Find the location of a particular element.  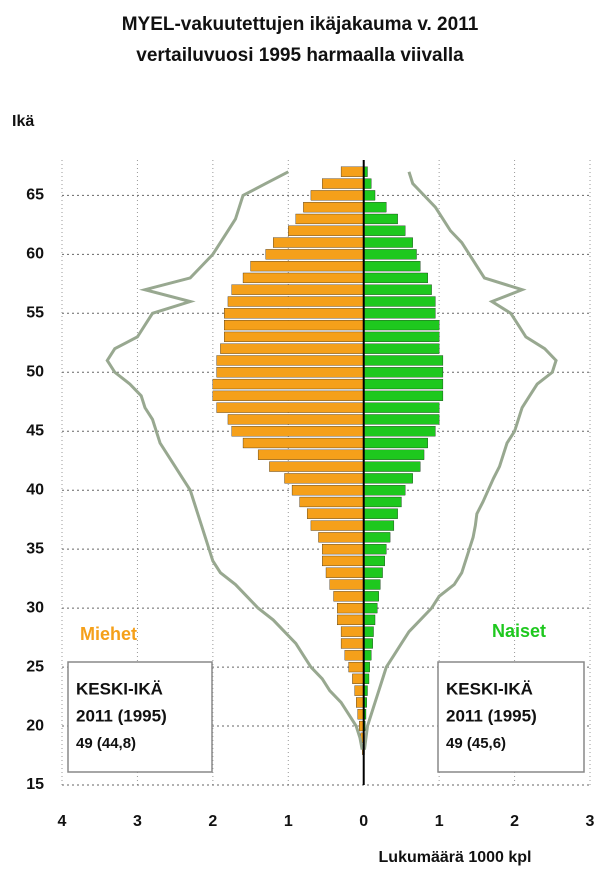

y-tick-label: 40 is located at coordinates (35, 489).